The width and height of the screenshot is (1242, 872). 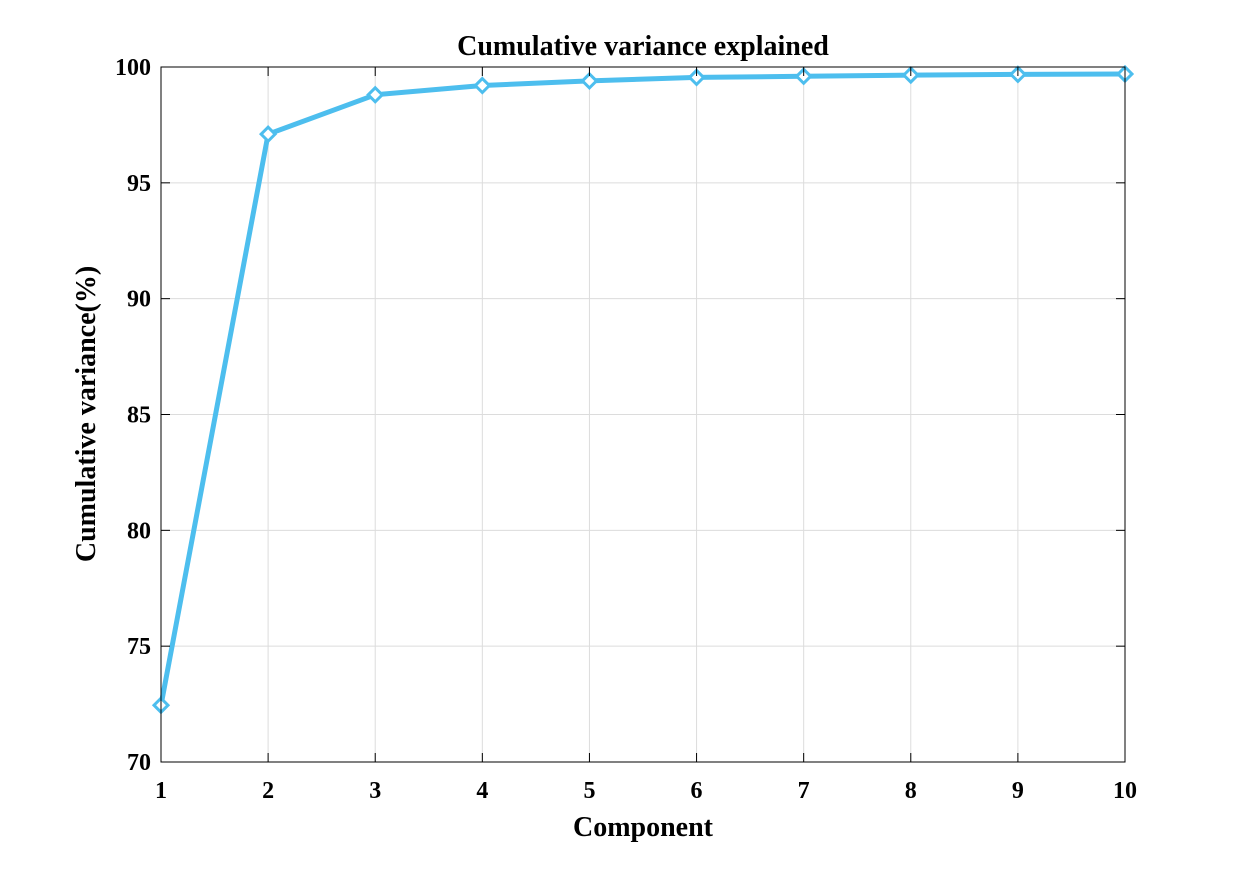 What do you see at coordinates (86, 414) in the screenshot?
I see `y-axis-label: Cumulative variance(%)` at bounding box center [86, 414].